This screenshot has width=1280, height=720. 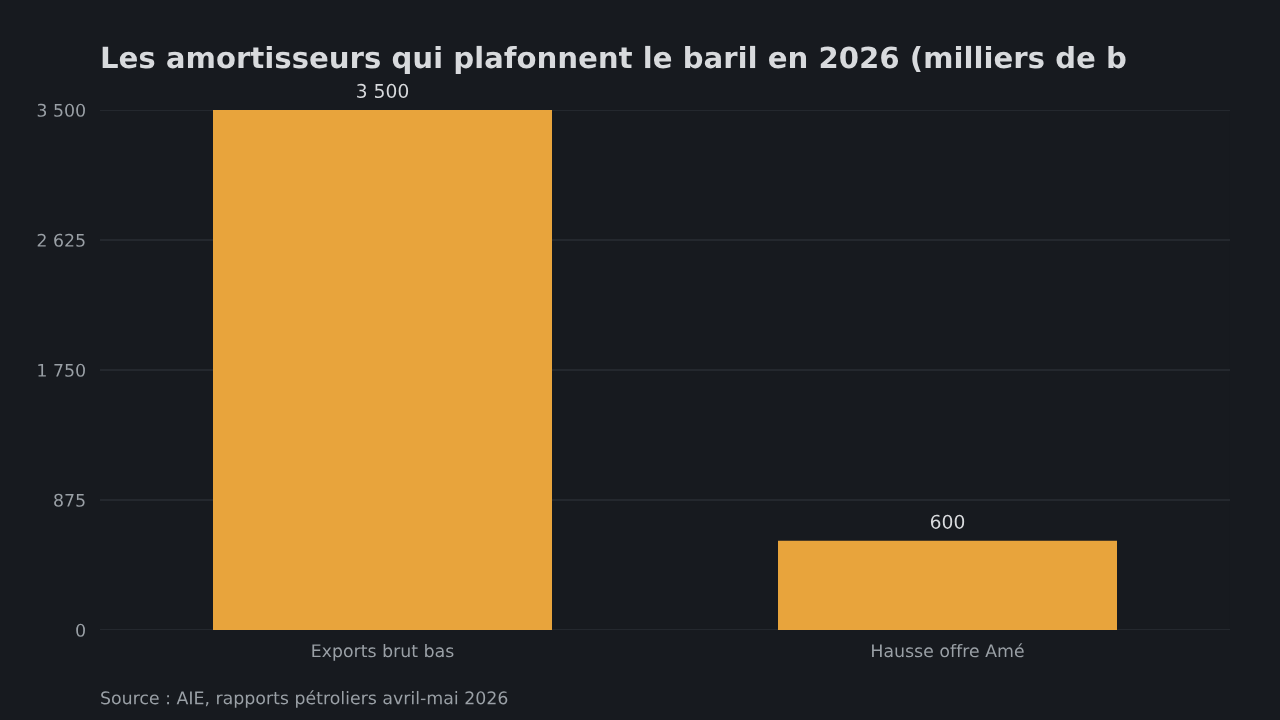 What do you see at coordinates (80, 630) in the screenshot?
I see `y-tick-label: 0` at bounding box center [80, 630].